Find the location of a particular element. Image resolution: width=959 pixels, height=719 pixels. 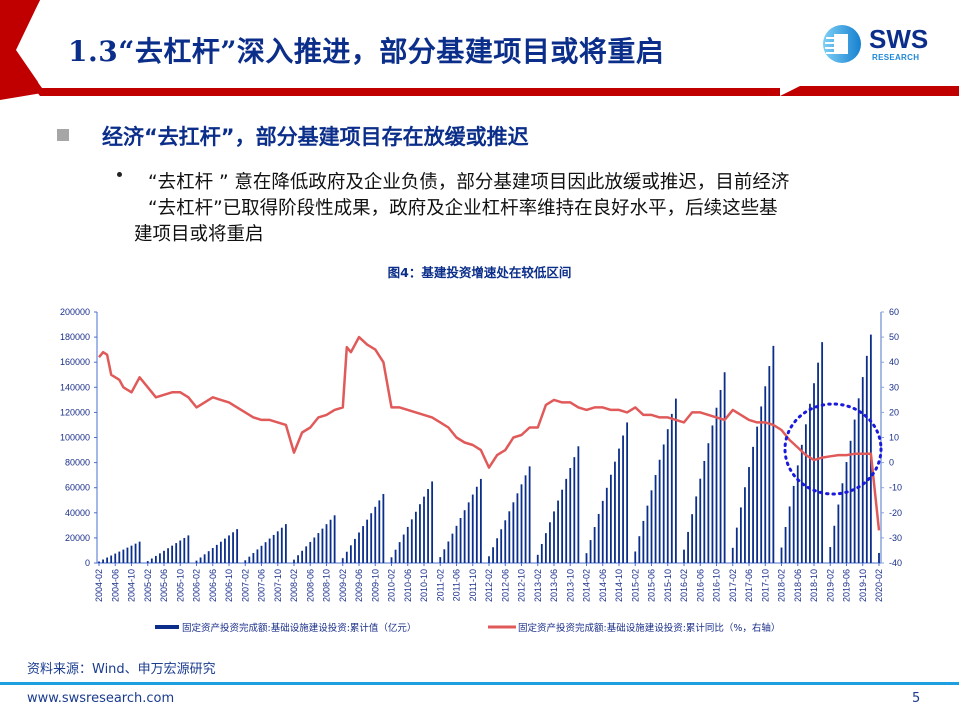

source-note: 资料来源：Wind、申万宏源研究 is located at coordinates (121, 669).